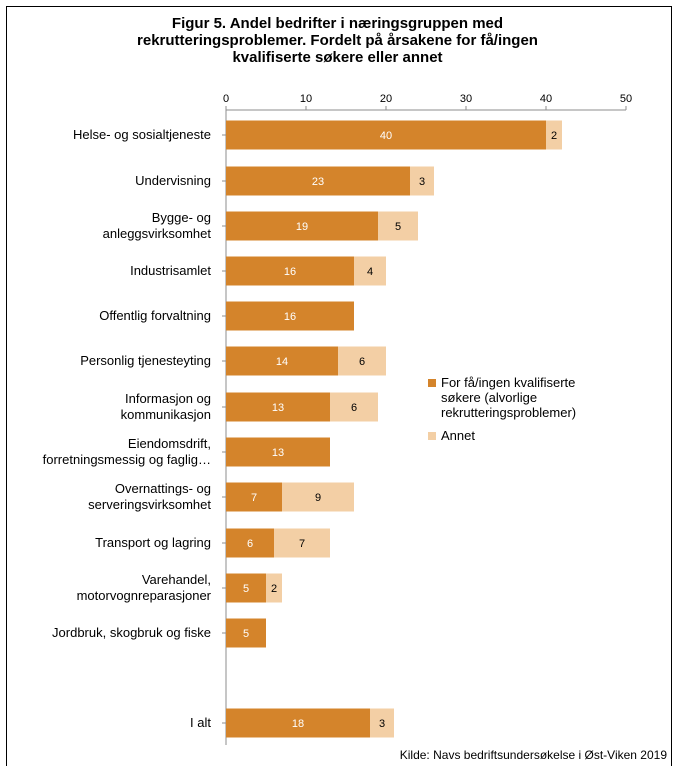 The image size is (675, 766). I want to click on bar-main-label-4: 16, so click(290, 317).